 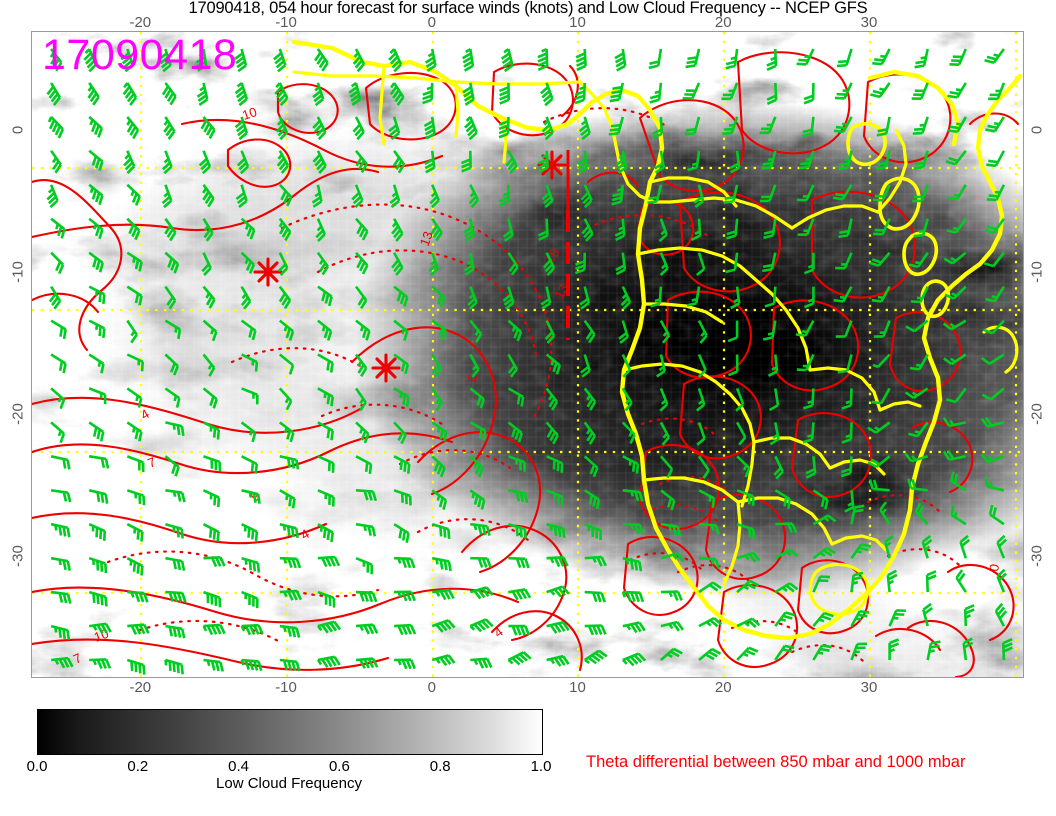 I want to click on contour-label: 13, so click(x=426, y=238).